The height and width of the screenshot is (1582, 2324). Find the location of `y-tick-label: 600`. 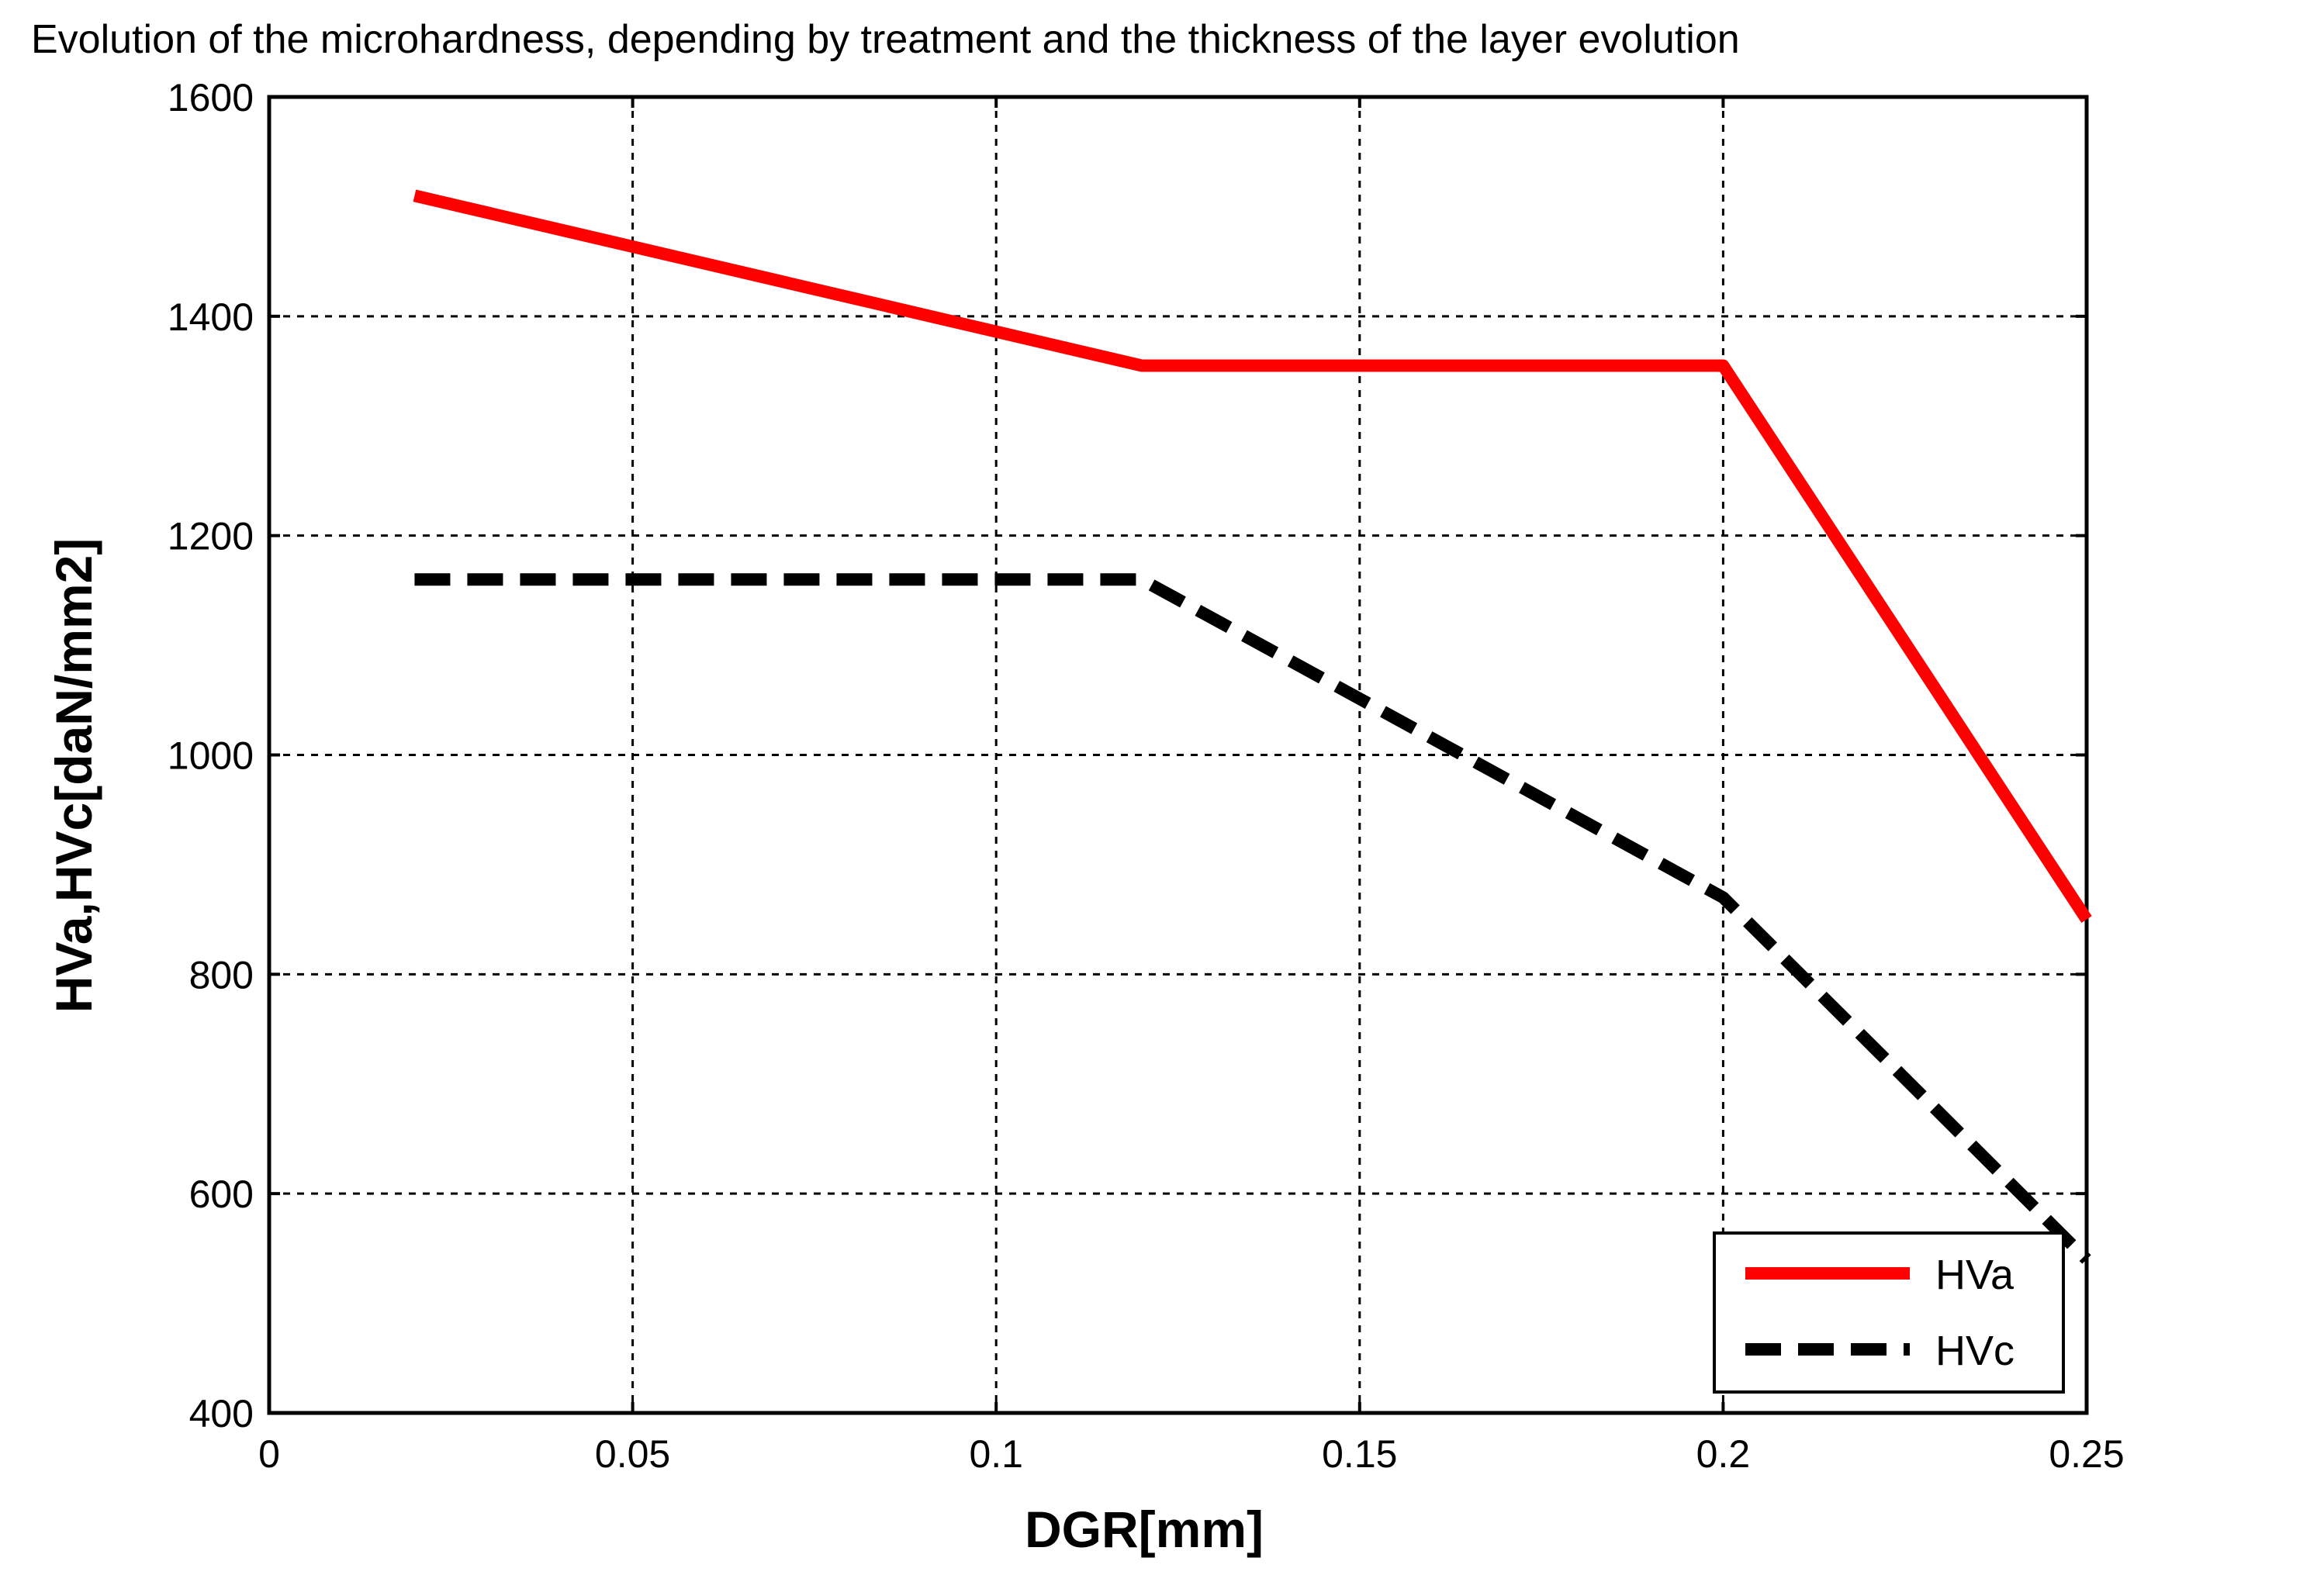

y-tick-label: 600 is located at coordinates (221, 1194).